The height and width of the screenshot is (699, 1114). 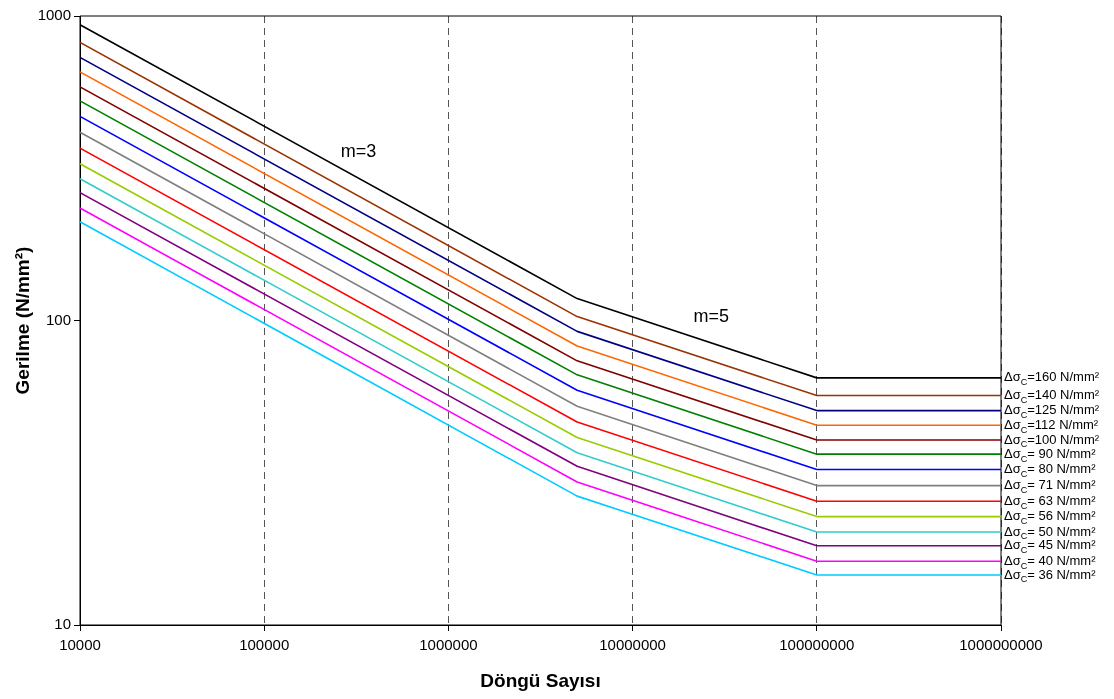 What do you see at coordinates (358, 151) in the screenshot?
I see `annotation: m=3` at bounding box center [358, 151].